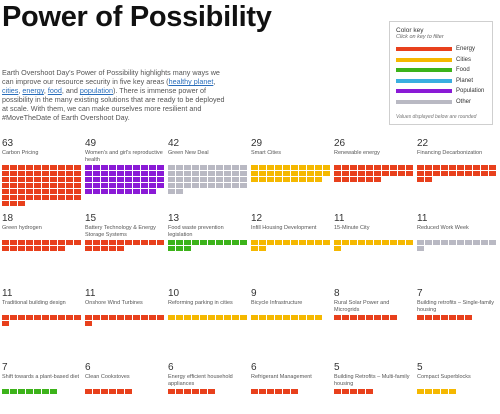 The width and height of the screenshot is (500, 414). I want to click on solution-tile: 42 Green New Deal, so click(208, 166).